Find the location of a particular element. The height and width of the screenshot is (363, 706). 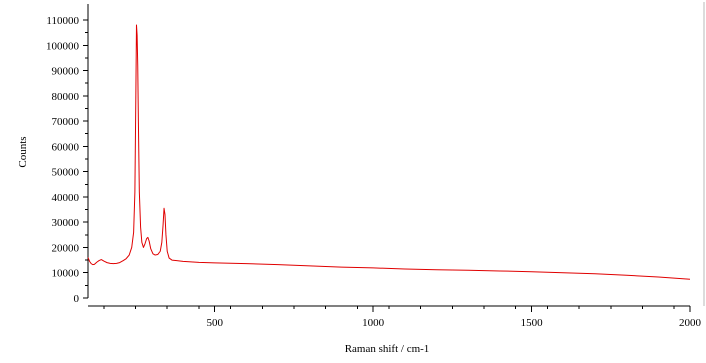

y-tick-label: 20000 is located at coordinates (66, 248).